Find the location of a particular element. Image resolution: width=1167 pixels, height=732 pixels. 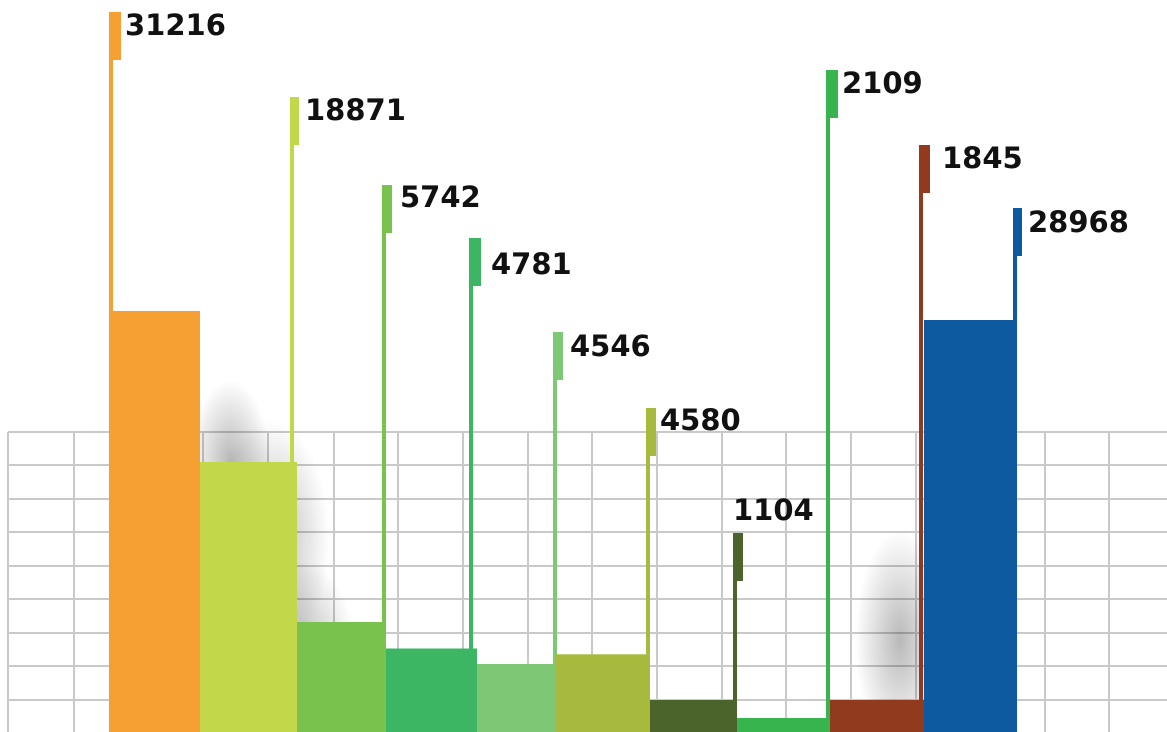

value-label-0: 31216 is located at coordinates (175, 25).